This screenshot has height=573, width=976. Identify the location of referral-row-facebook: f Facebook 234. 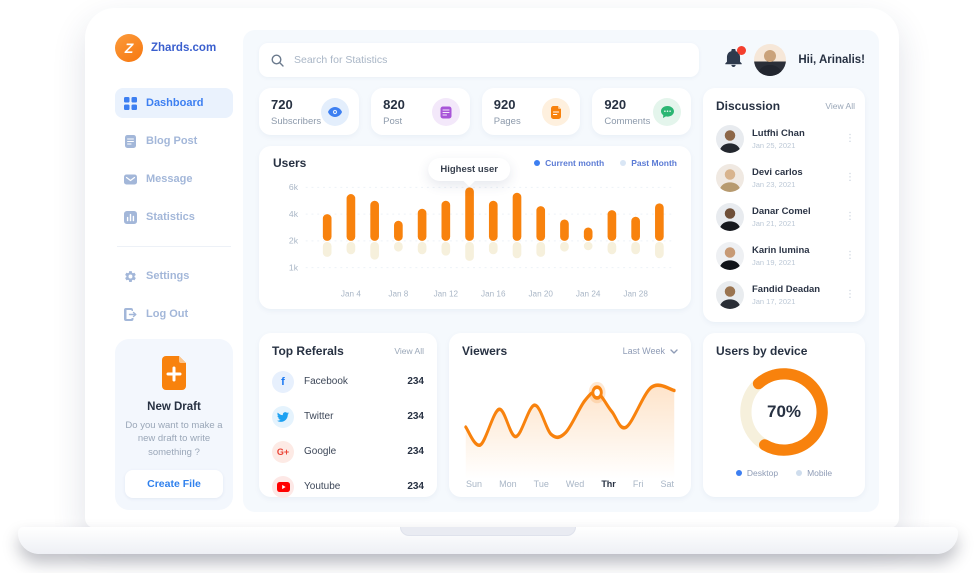
(348, 381).